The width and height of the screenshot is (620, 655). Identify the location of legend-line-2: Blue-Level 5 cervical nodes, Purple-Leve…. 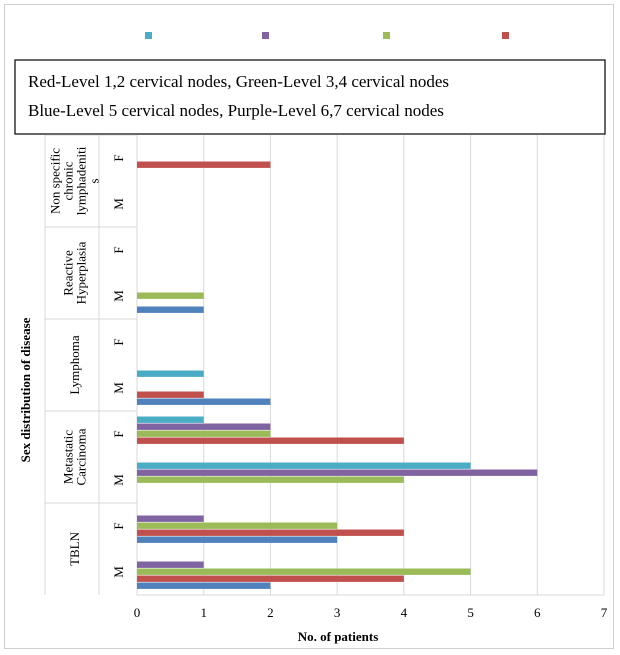
(236, 110).